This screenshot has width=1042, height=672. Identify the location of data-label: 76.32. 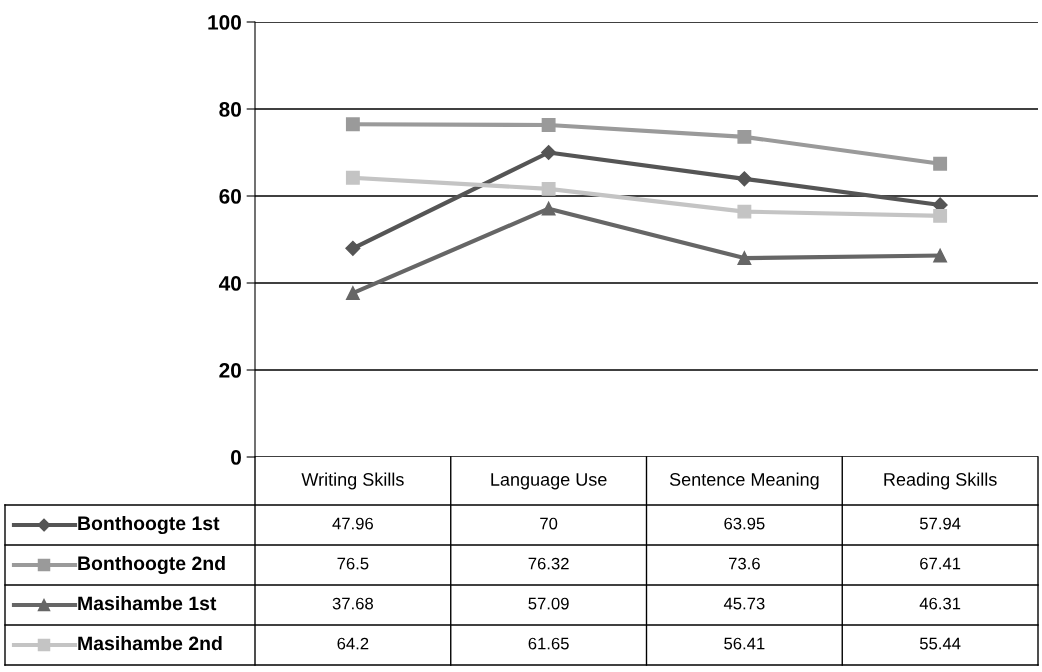
(548, 563).